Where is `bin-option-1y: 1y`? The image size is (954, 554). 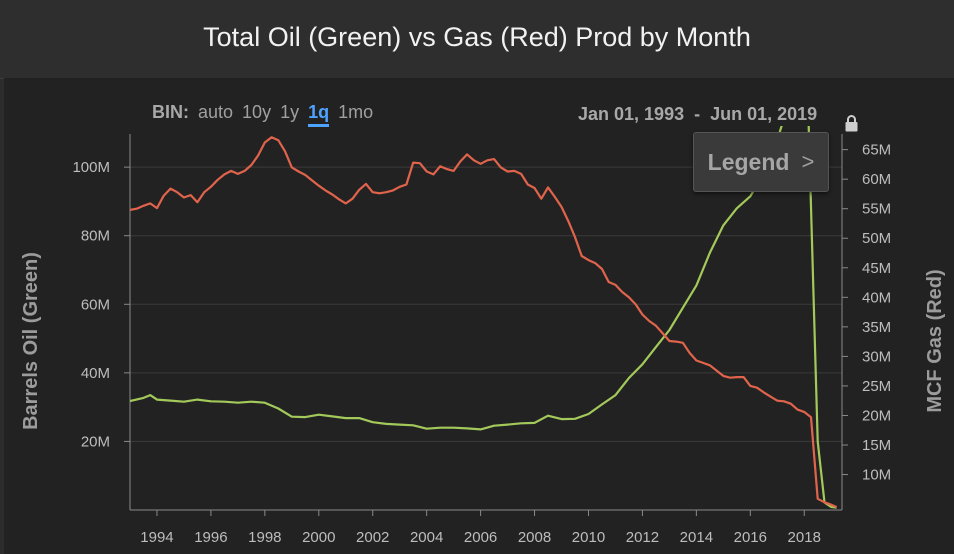
bin-option-1y: 1y is located at coordinates (290, 112).